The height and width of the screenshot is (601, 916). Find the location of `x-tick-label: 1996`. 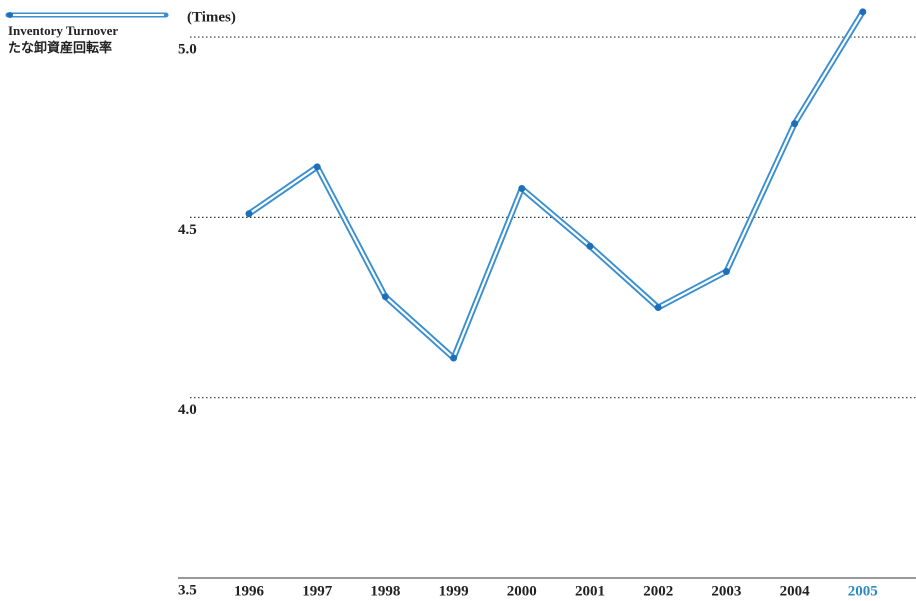

x-tick-label: 1996 is located at coordinates (249, 591).